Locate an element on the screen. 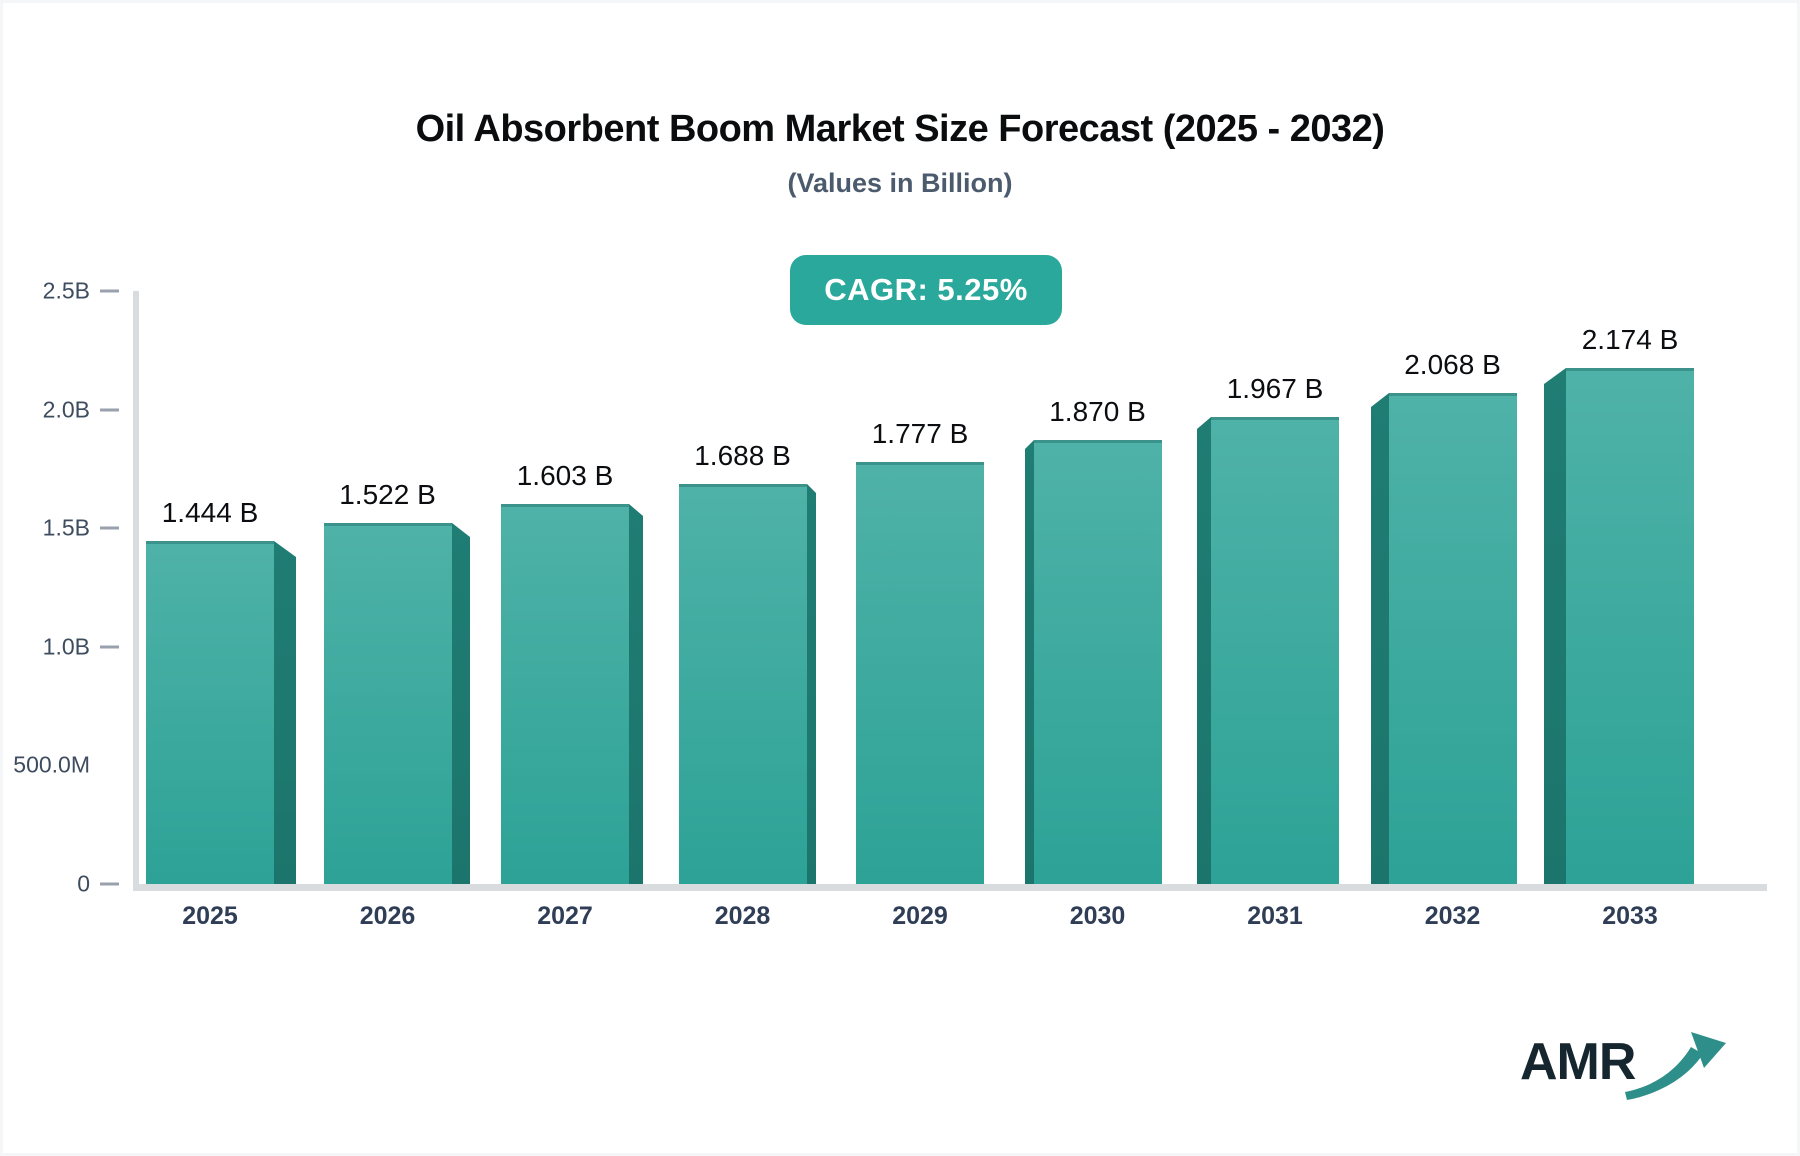 This screenshot has height=1156, width=1800. x-axis-label-2027: 2027 is located at coordinates (565, 916).